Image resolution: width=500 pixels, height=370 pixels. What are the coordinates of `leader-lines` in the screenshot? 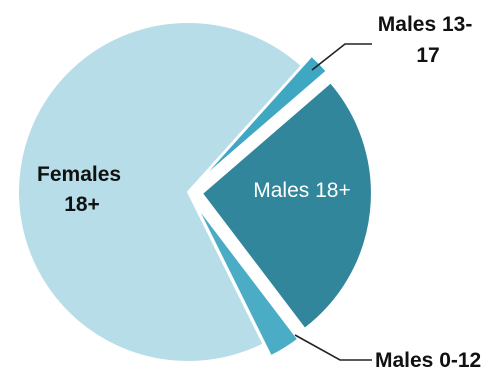 It's located at (333, 202).